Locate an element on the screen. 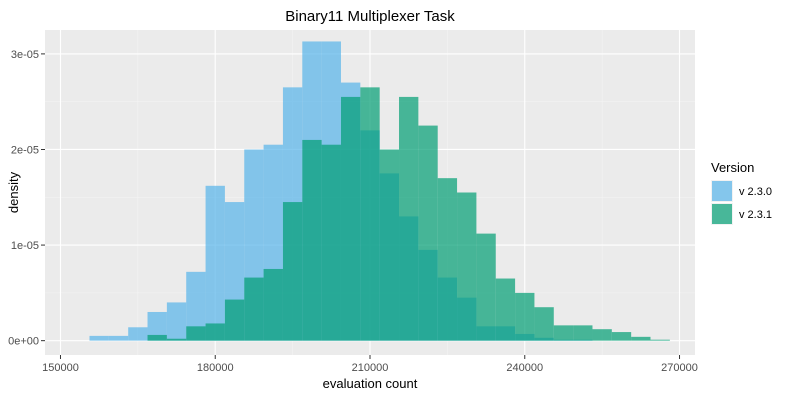 Image resolution: width=800 pixels, height=405 pixels. chart-title: Binary11 Multiplexer Task is located at coordinates (370, 16).